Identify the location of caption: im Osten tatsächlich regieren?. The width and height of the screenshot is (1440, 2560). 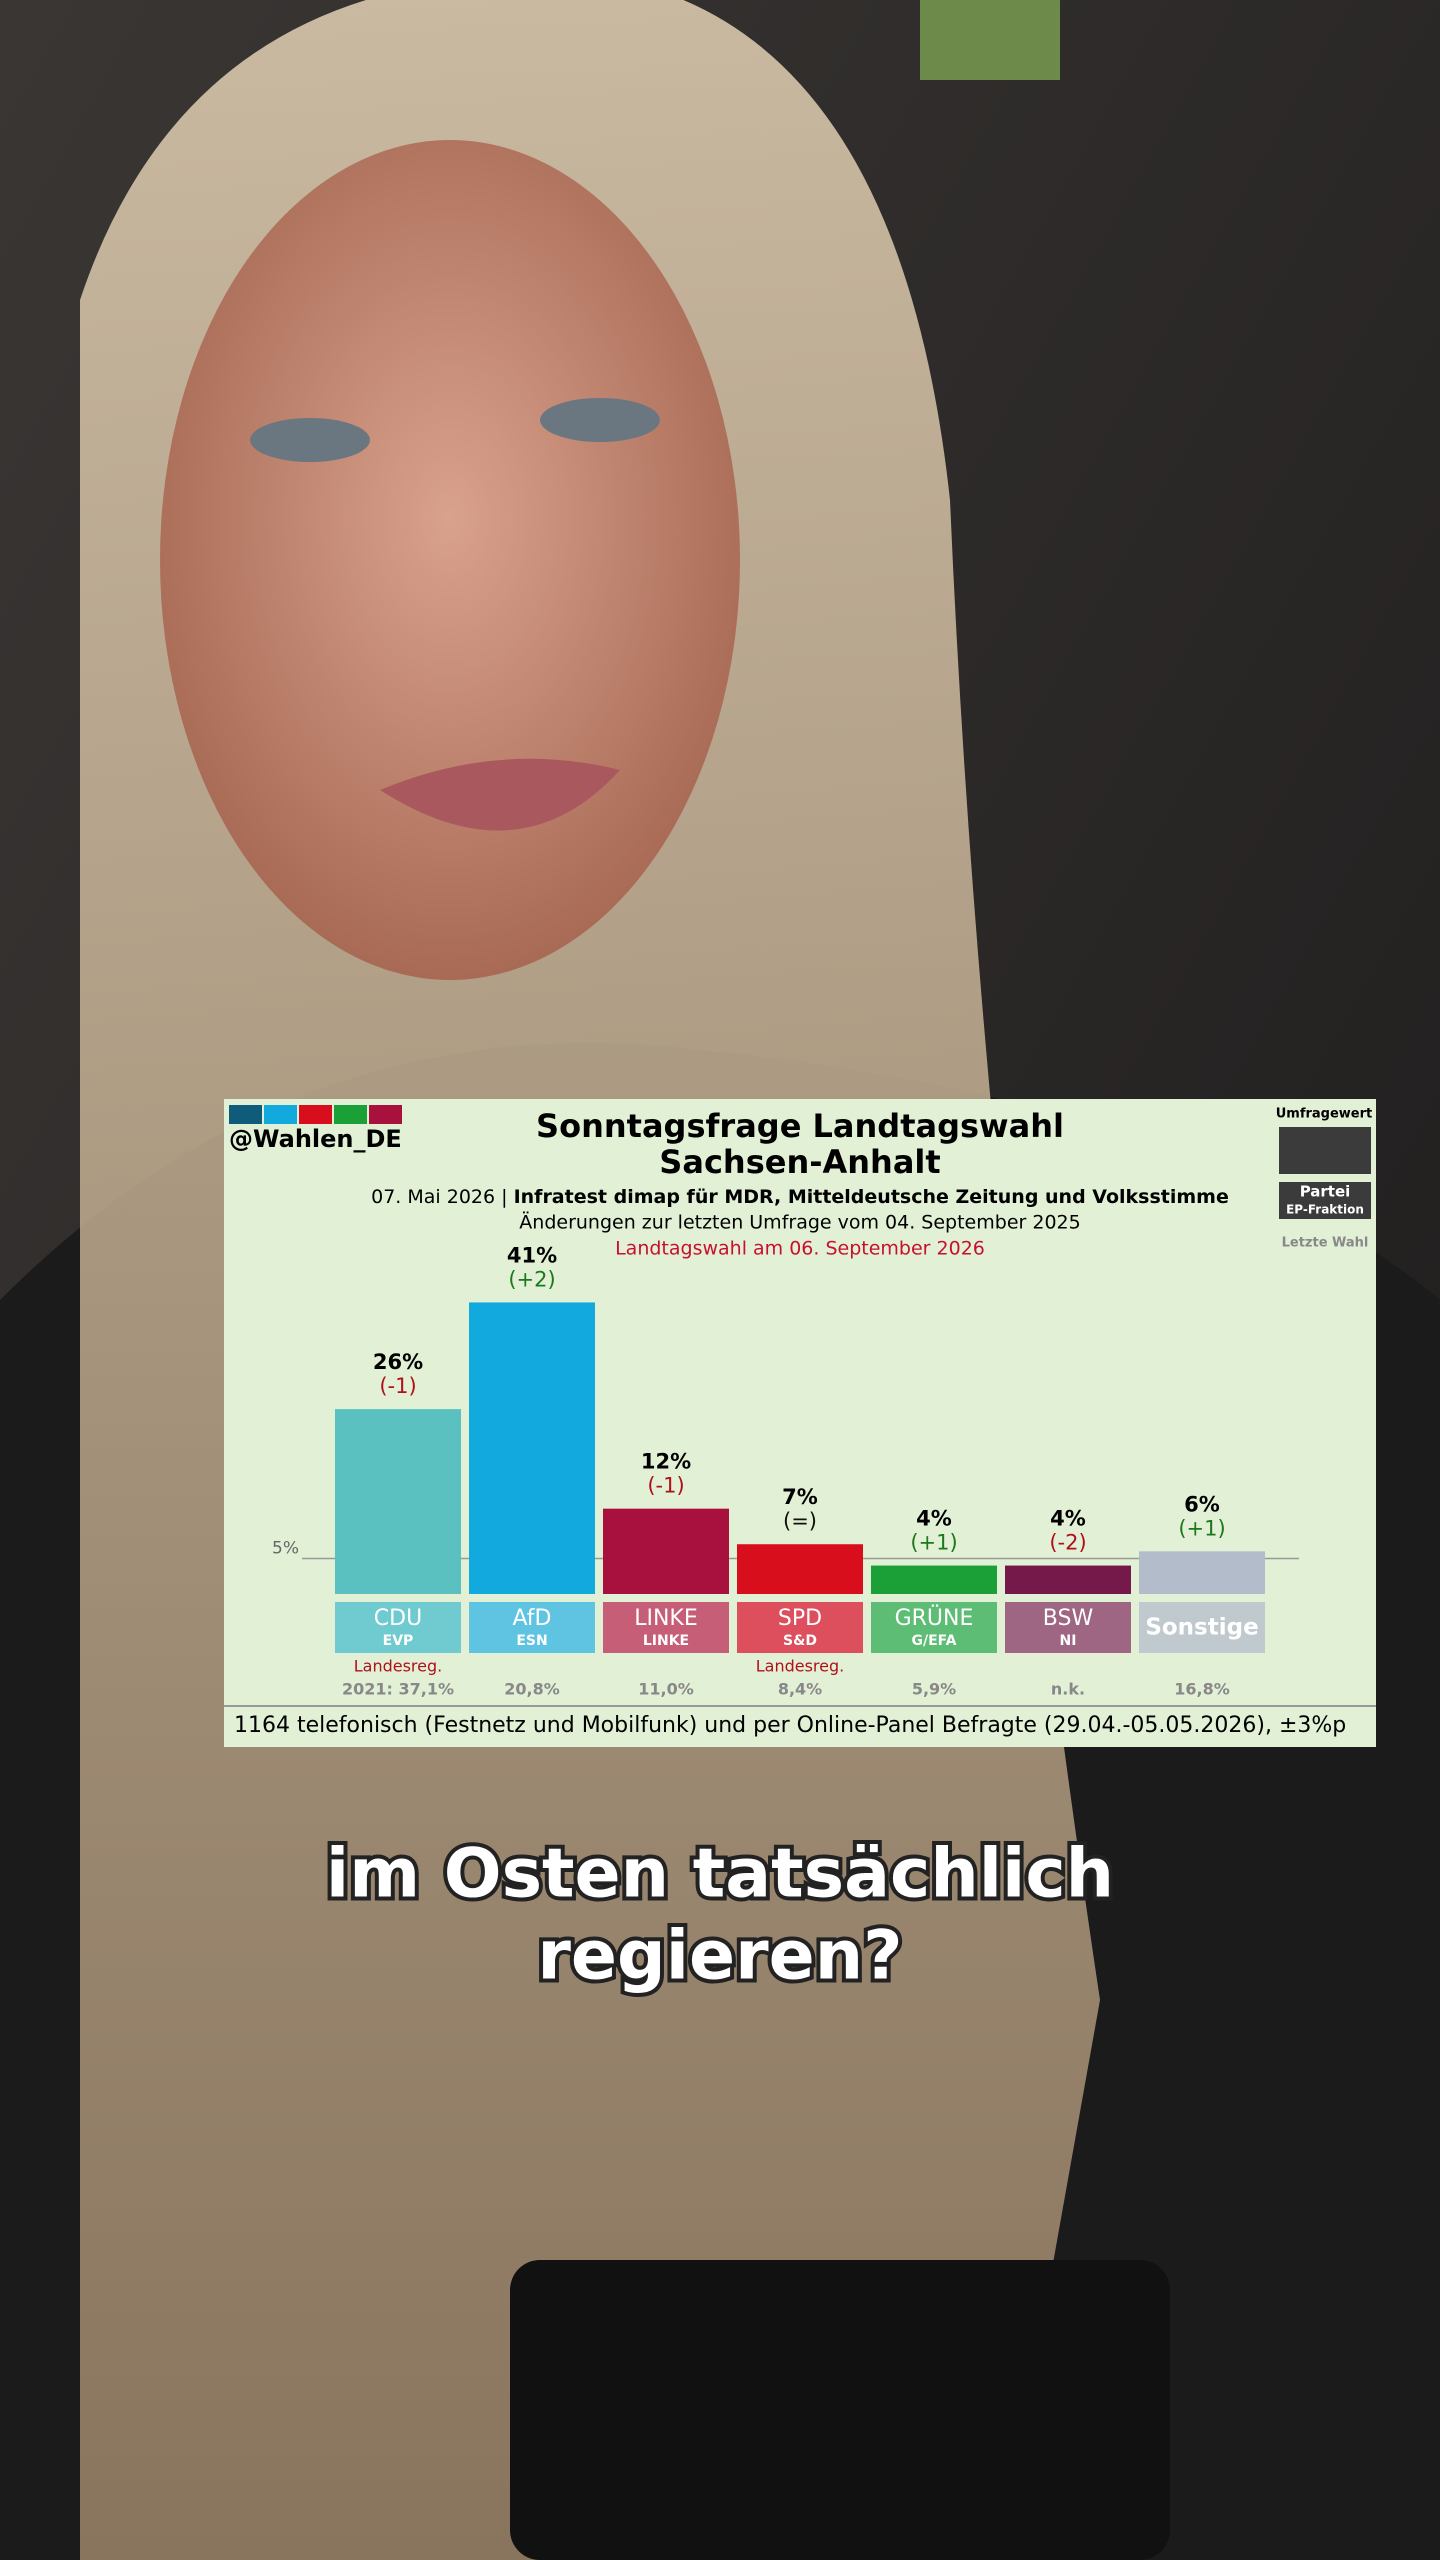
(720, 1915).